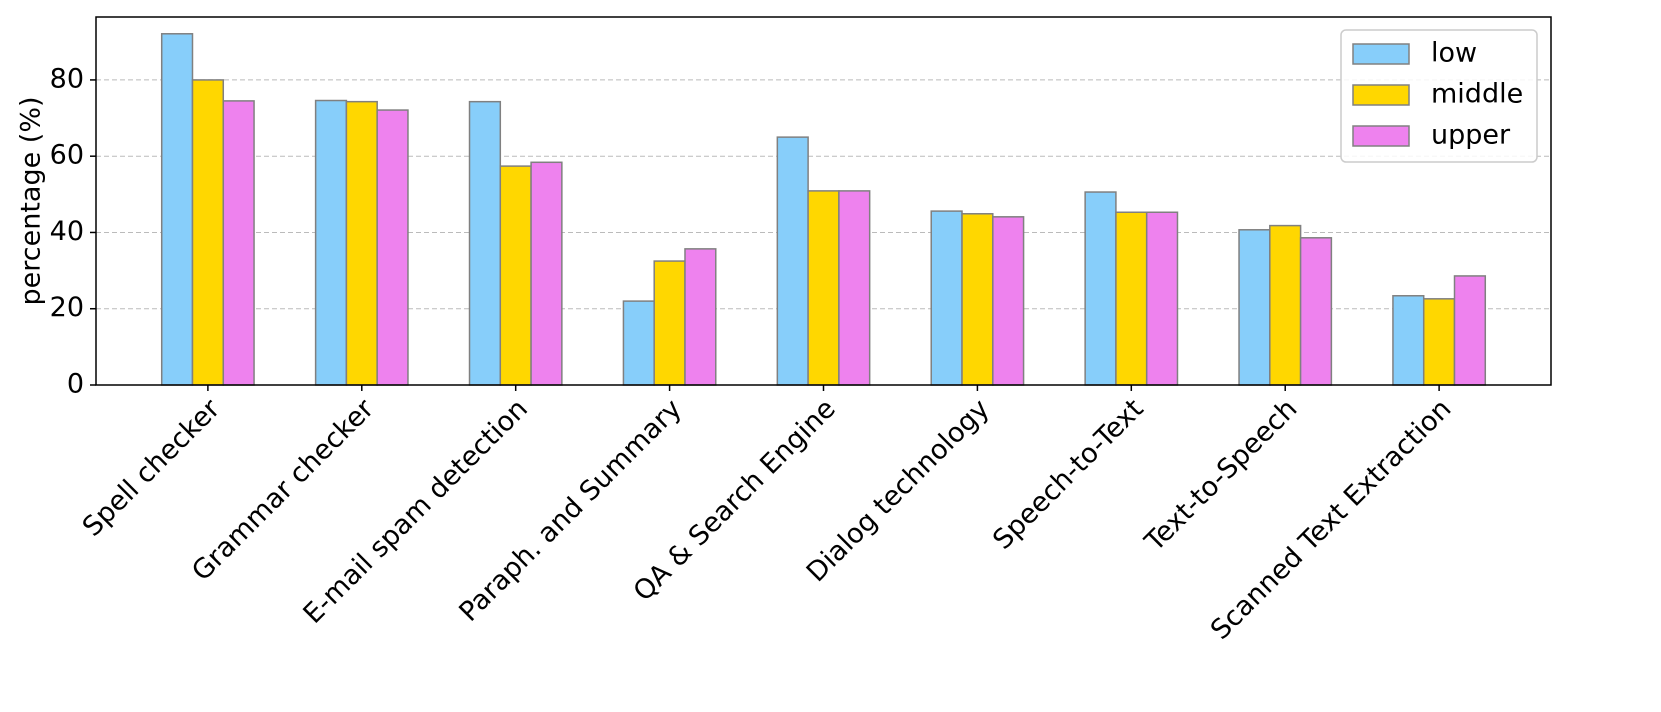 The width and height of the screenshot is (1661, 712). I want to click on x-tick-label: Text-to-Speech, so click(1221, 475).